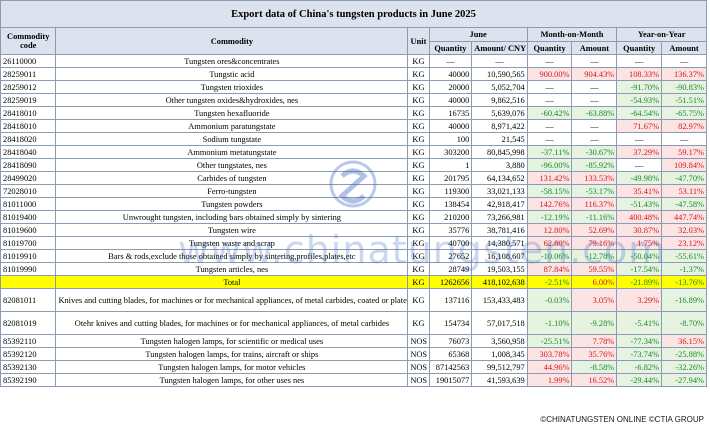 Image resolution: width=710 pixels, height=426 pixels. What do you see at coordinates (549, 139) in the screenshot?
I see `mom-quantity-cell: —` at bounding box center [549, 139].